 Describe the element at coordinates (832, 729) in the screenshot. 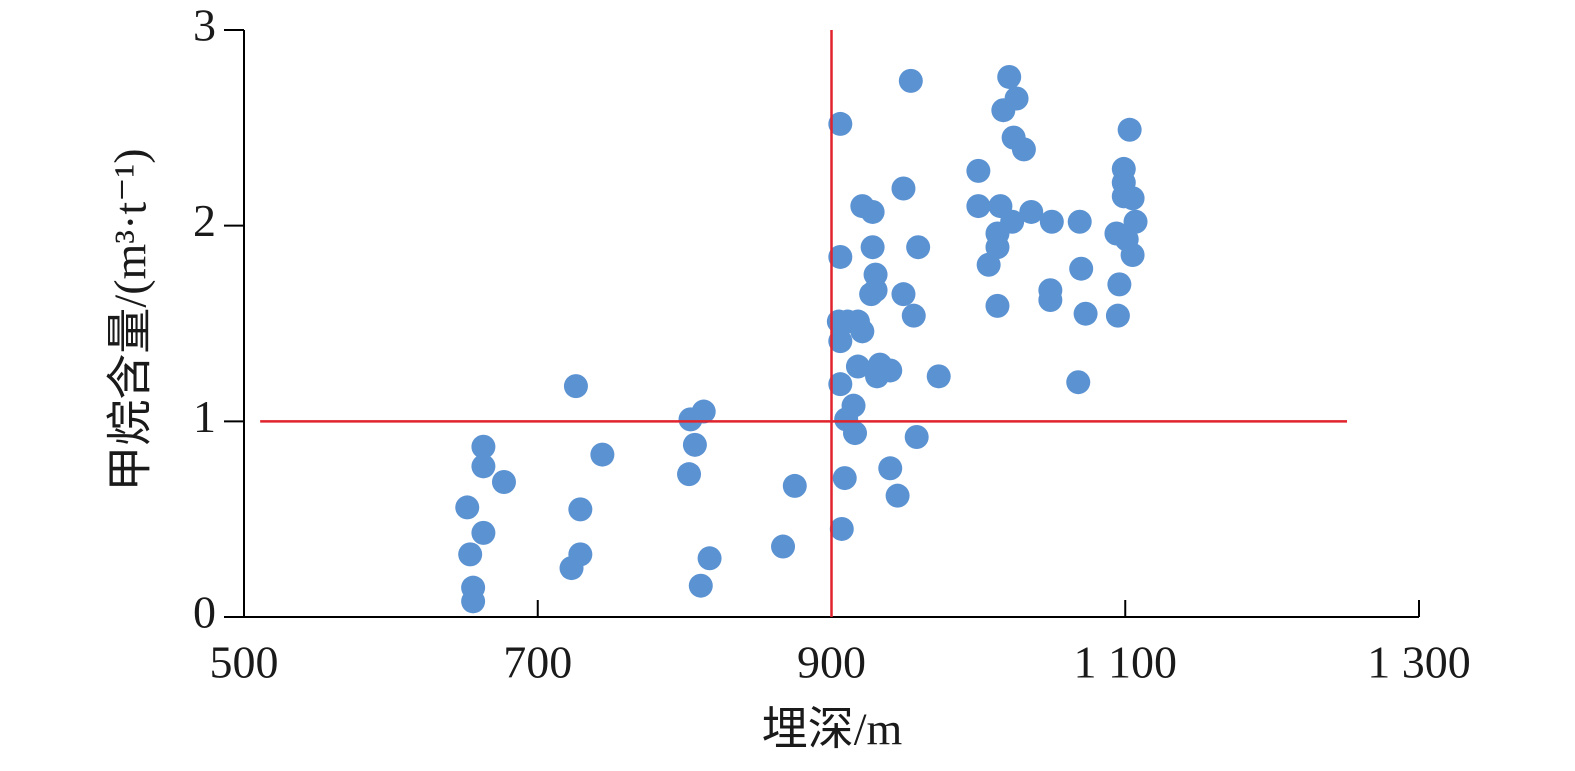

I see `x-axis-label: 埋深/m` at that location.